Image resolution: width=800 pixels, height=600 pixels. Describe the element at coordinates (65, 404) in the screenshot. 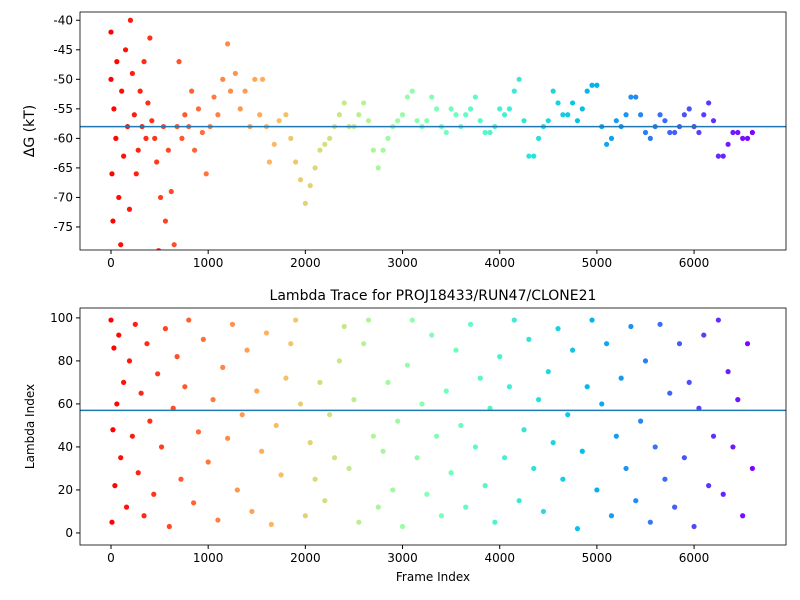

I see `y-tick-label: 60` at that location.